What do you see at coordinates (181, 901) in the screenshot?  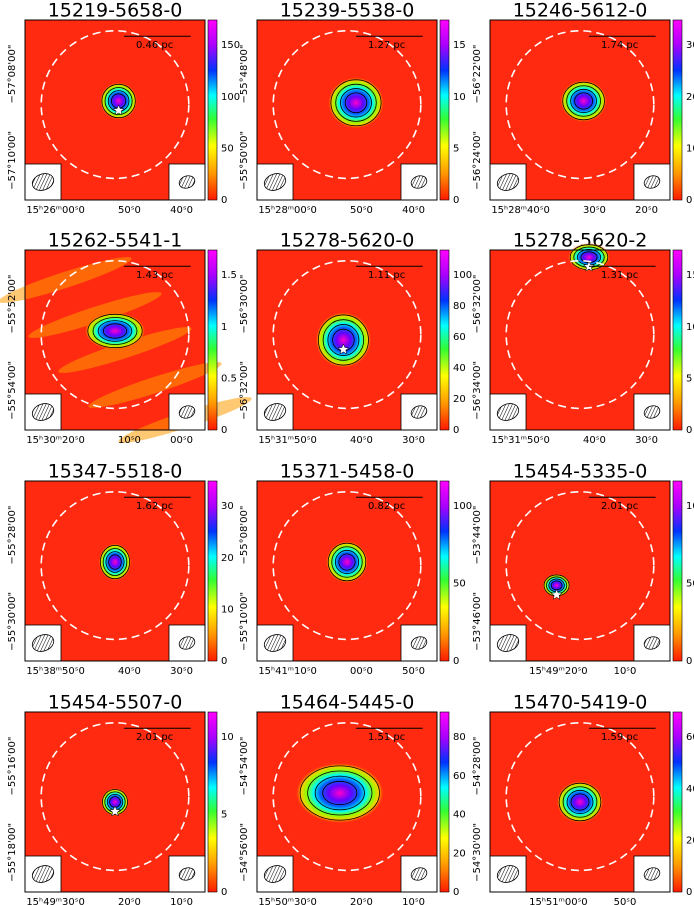 I see `ra-tick-label: 10ˢ0` at bounding box center [181, 901].